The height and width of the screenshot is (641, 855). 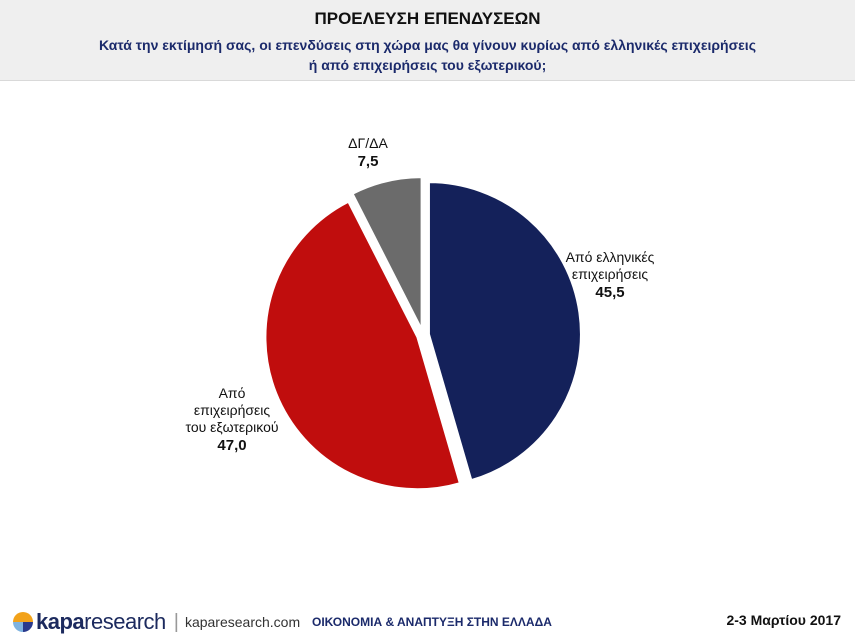 I want to click on slice-greek-companies, so click(x=504, y=331).